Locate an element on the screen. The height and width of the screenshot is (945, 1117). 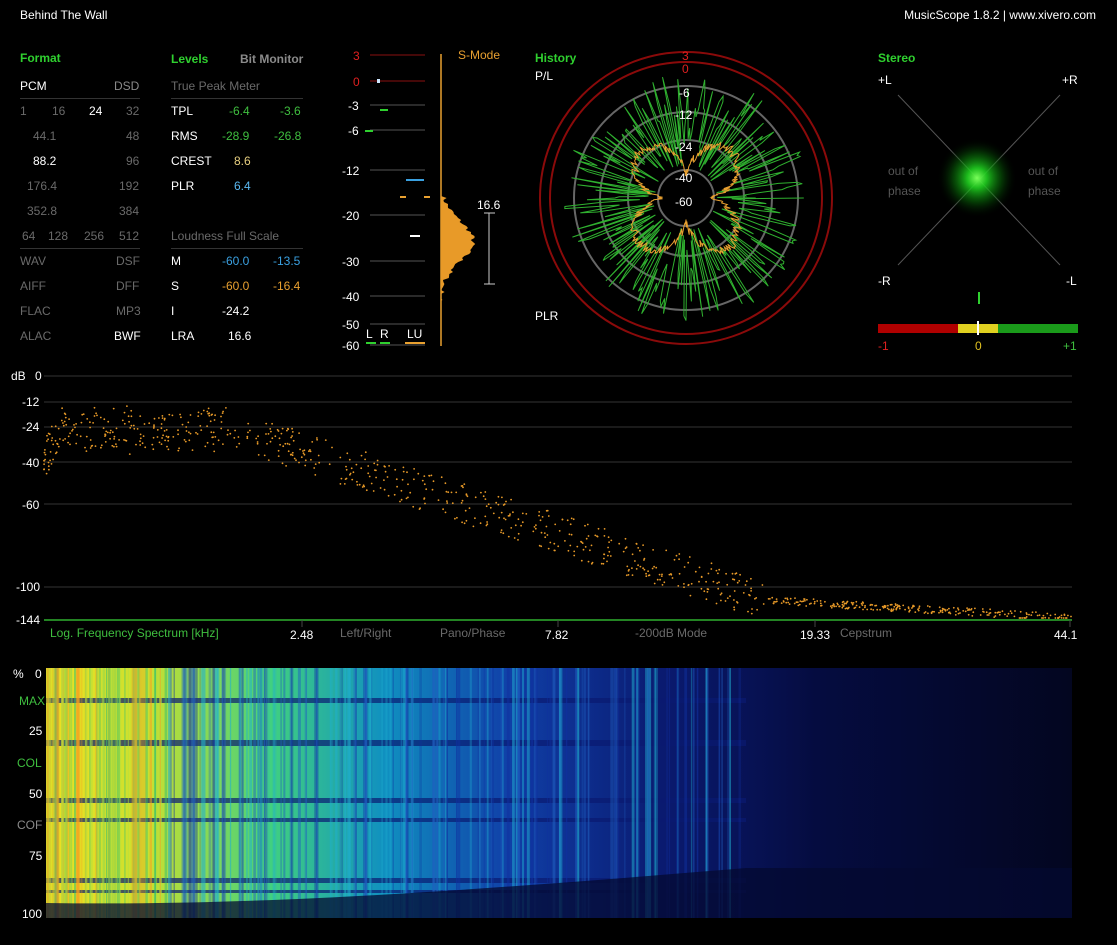
meter-label-lu: LU is located at coordinates (415, 334).